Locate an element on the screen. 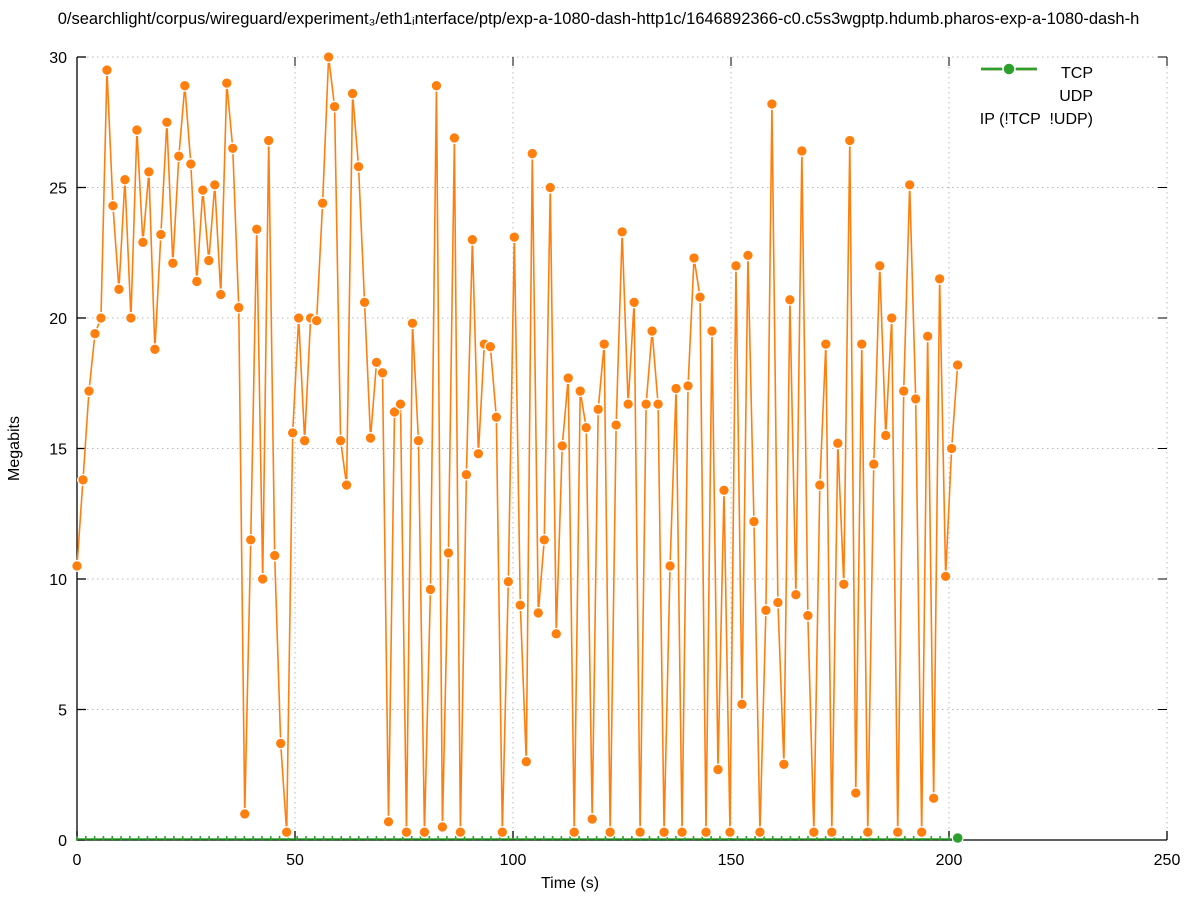 The image size is (1197, 900). x-tick-label: 200 is located at coordinates (949, 860).